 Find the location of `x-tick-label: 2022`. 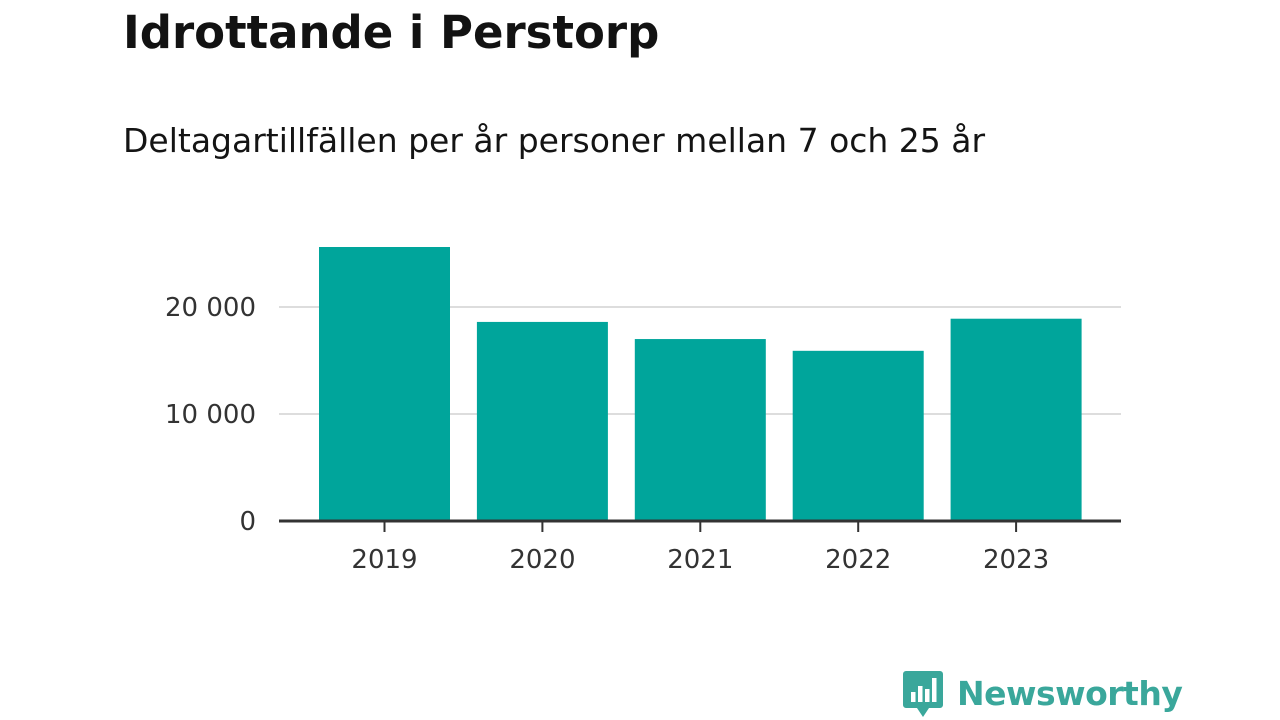

x-tick-label: 2022 is located at coordinates (858, 560).